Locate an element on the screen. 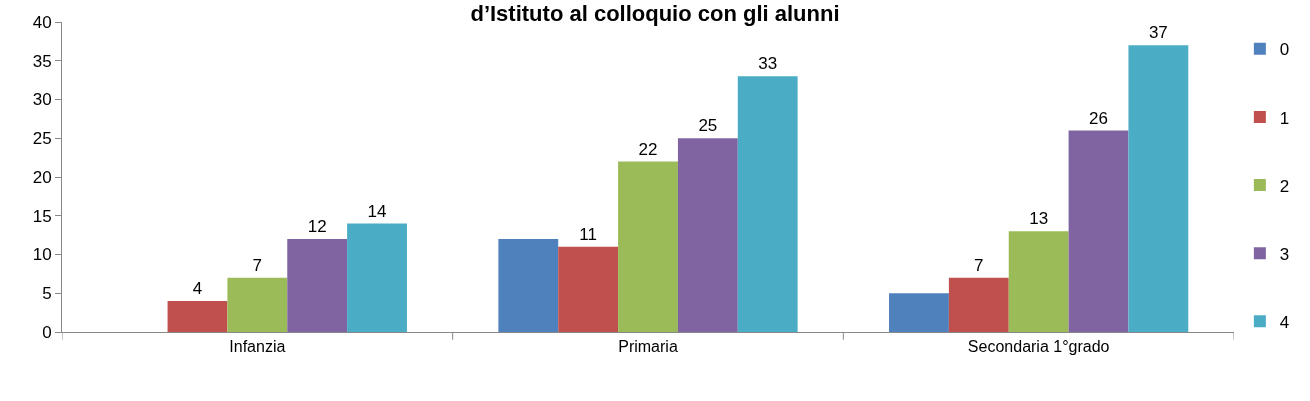 Image resolution: width=1310 pixels, height=401 pixels. y-tick-label: 20 is located at coordinates (42, 177).